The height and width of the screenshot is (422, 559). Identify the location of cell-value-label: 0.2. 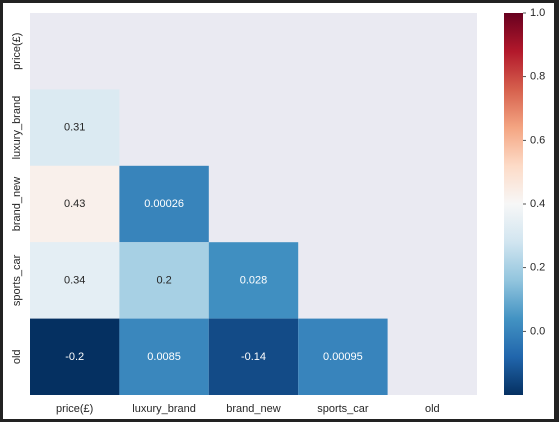
(163, 280).